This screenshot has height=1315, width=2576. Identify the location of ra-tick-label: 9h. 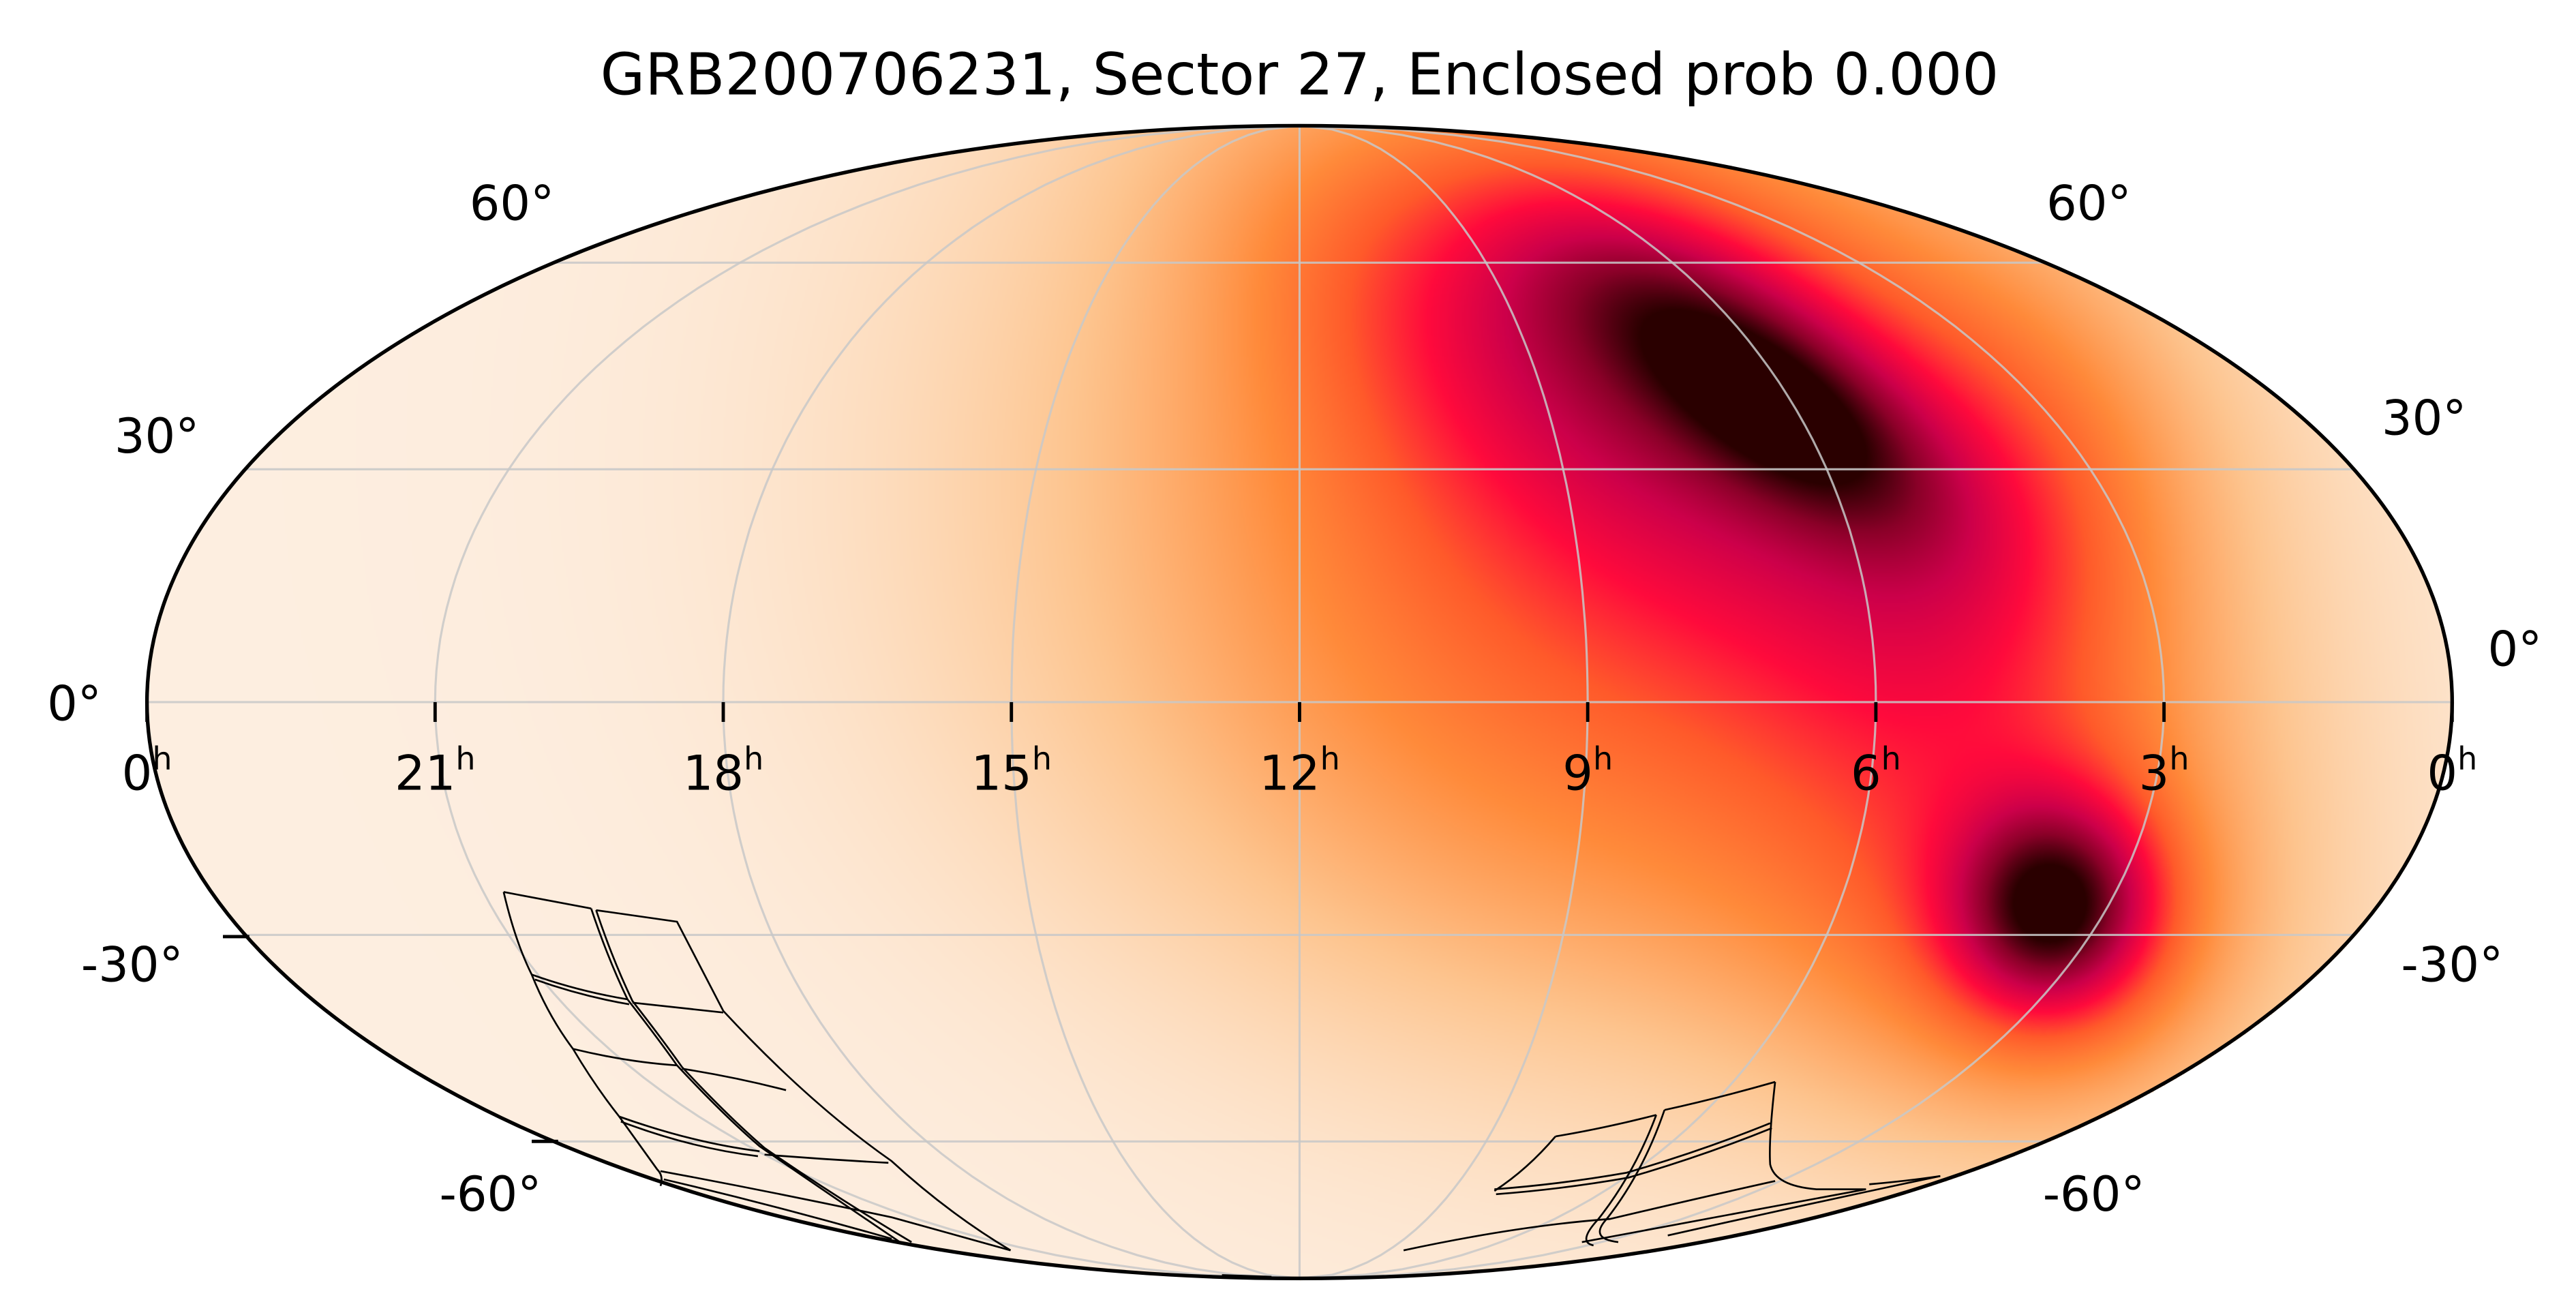
(1587, 770).